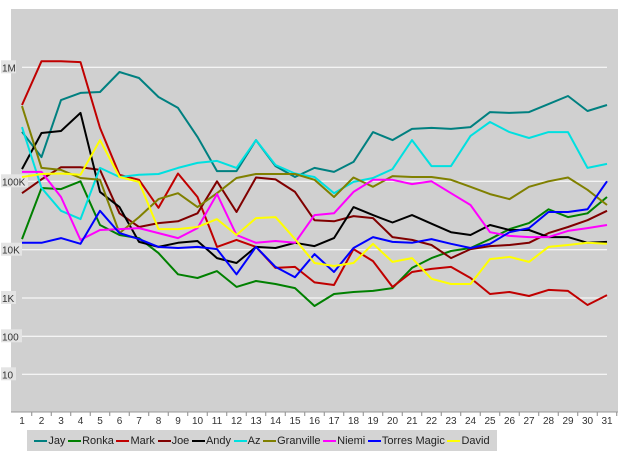  Describe the element at coordinates (315, 421) in the screenshot. I see `x-tick-label: 16` at that location.